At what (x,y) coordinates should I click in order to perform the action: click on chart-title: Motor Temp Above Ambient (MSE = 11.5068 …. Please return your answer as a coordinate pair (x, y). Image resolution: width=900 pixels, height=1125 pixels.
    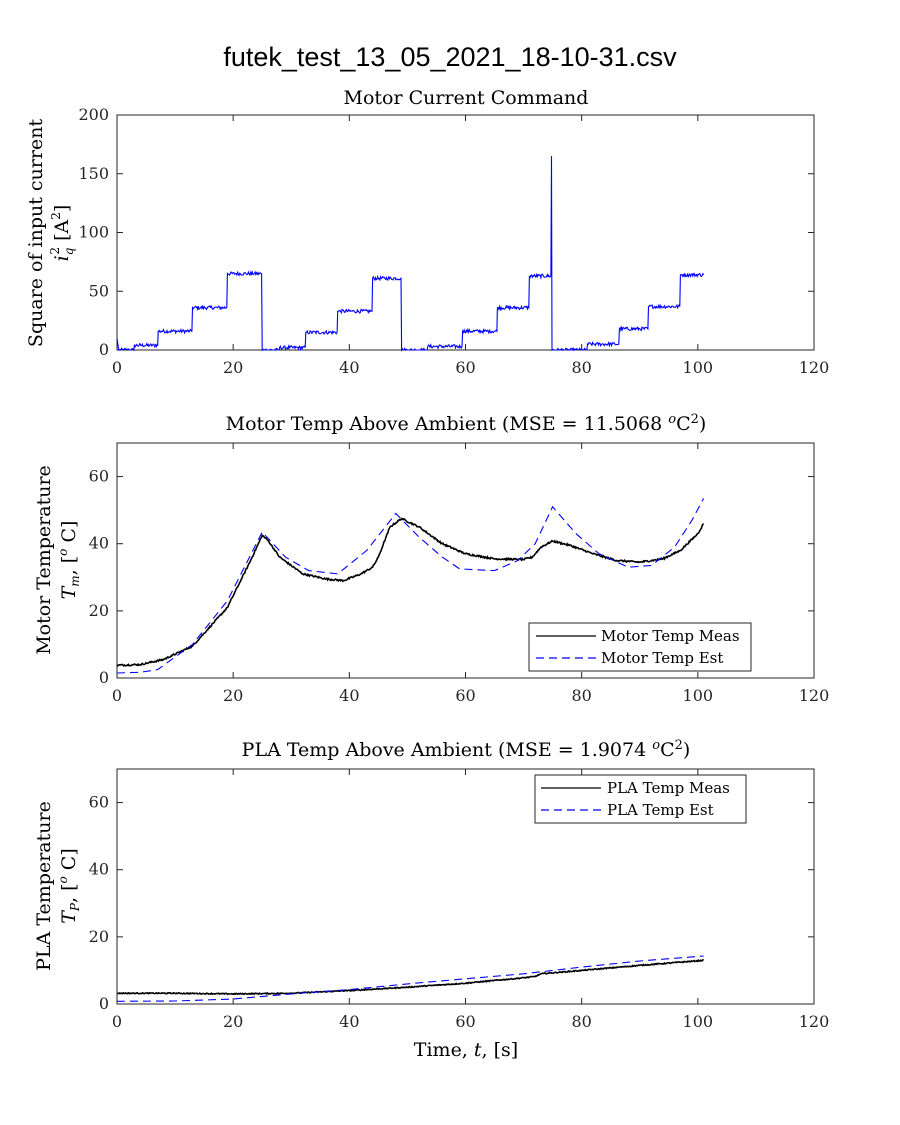
    Looking at the image, I should click on (466, 423).